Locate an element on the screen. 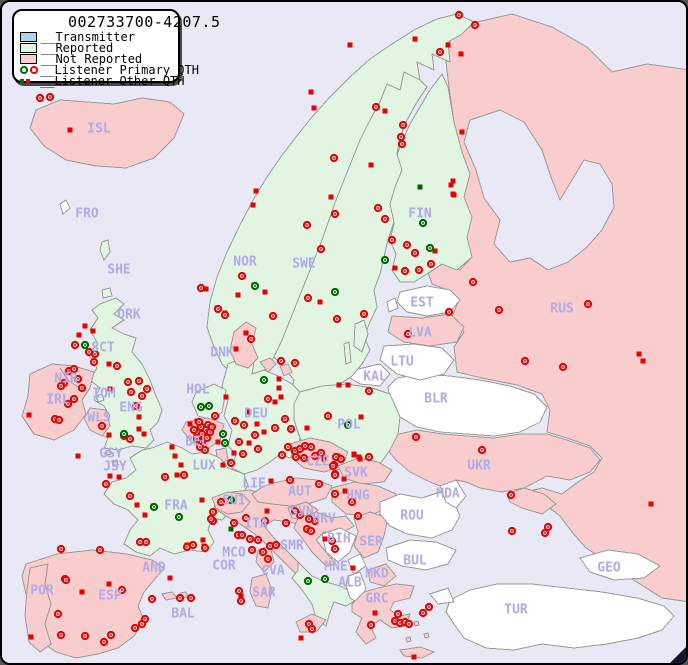 This screenshot has width=688, height=665. country-lva is located at coordinates (426, 330).